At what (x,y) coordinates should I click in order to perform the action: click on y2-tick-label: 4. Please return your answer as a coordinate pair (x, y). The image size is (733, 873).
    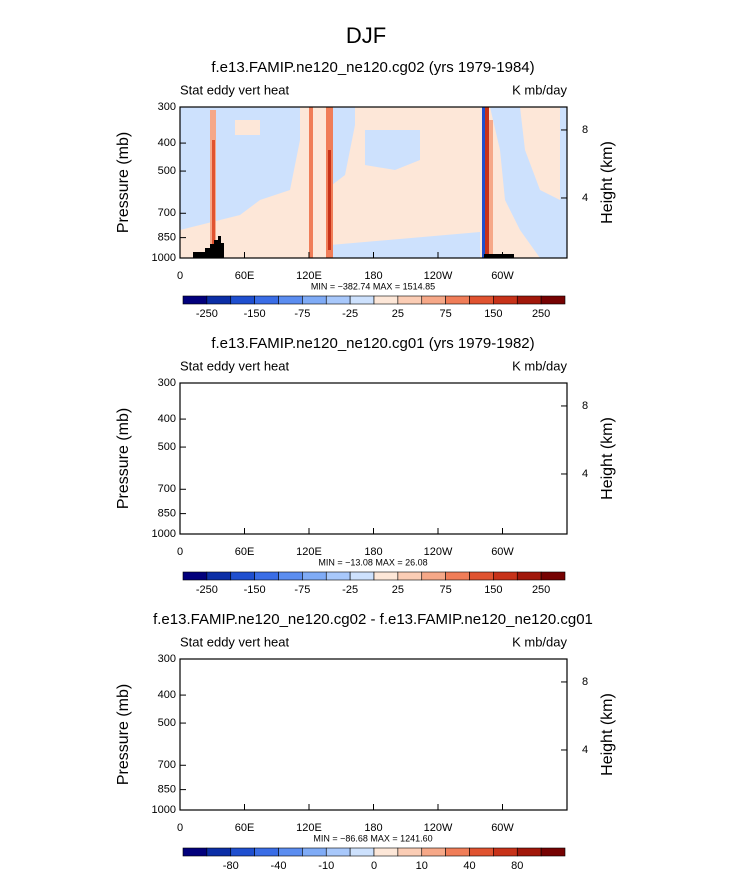
    Looking at the image, I should click on (585, 198).